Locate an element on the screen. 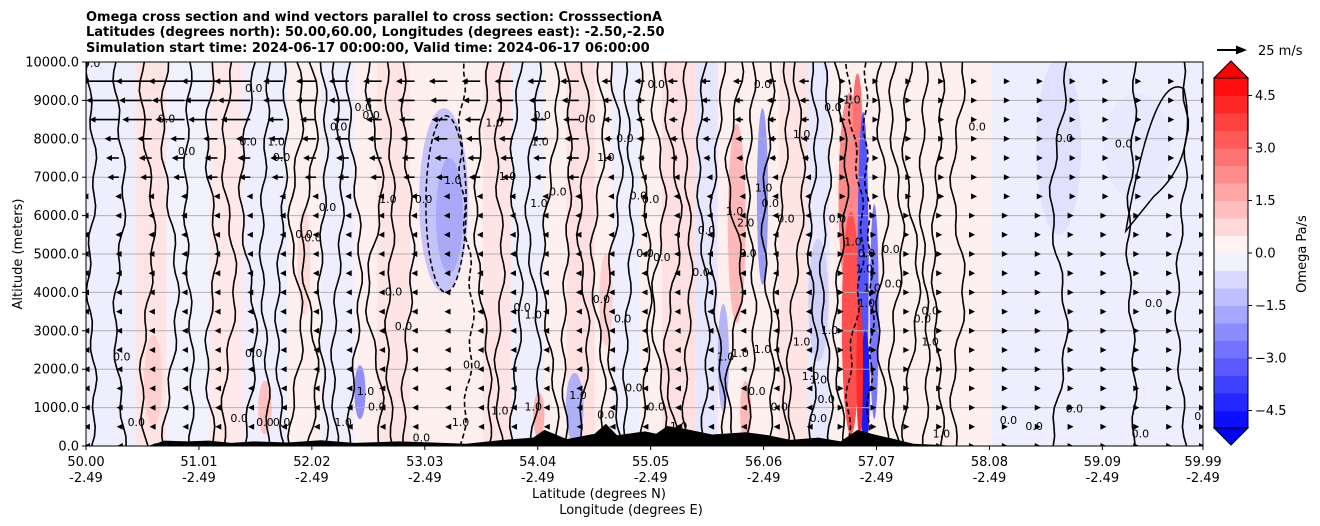  x-tick-label-latitude: 54.04 is located at coordinates (537, 462).